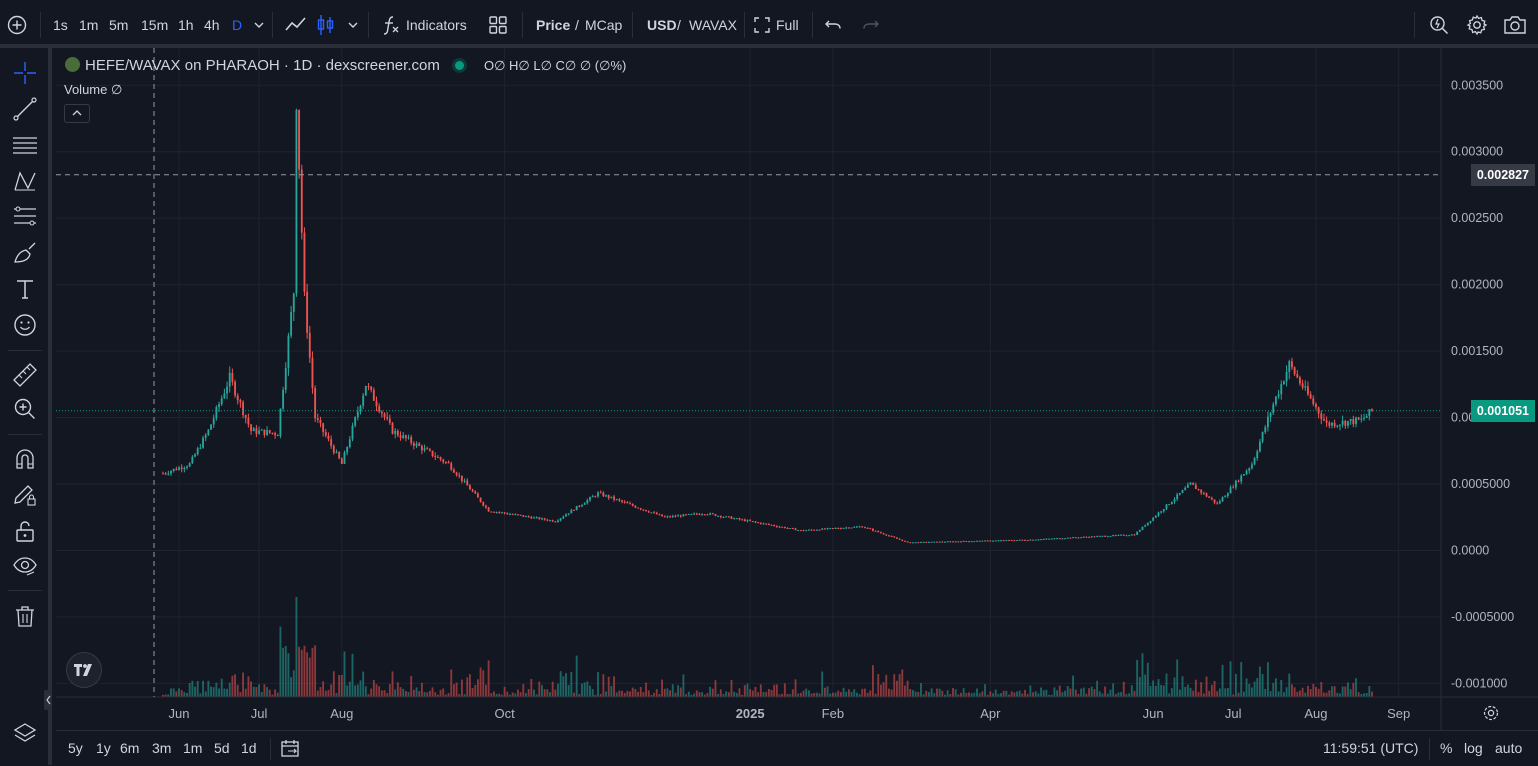 The width and height of the screenshot is (1538, 766). Describe the element at coordinates (25, 733) in the screenshot. I see `object-tree-button` at that location.